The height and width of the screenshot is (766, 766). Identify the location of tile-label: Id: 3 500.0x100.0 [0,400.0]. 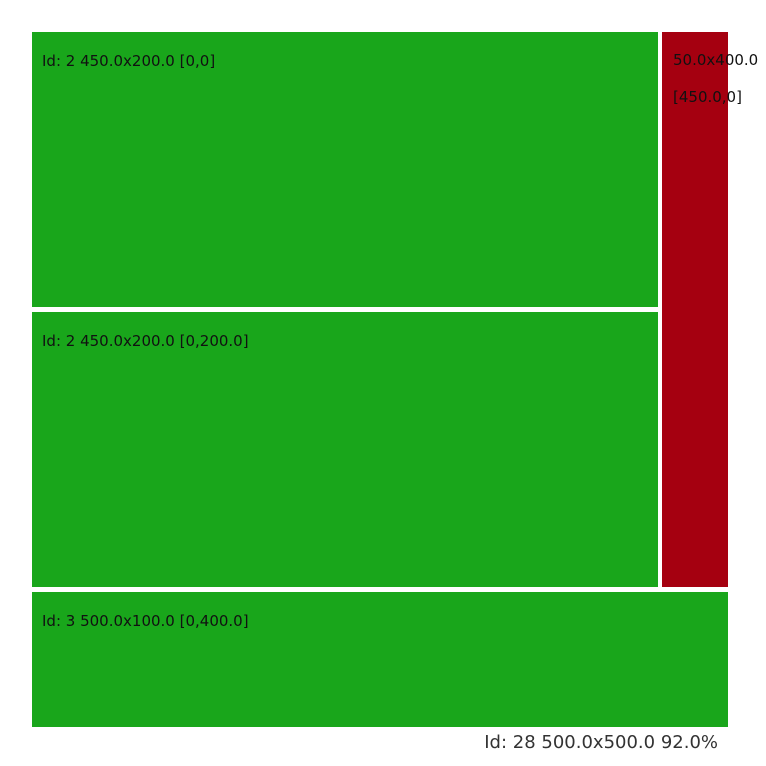
(145, 621).